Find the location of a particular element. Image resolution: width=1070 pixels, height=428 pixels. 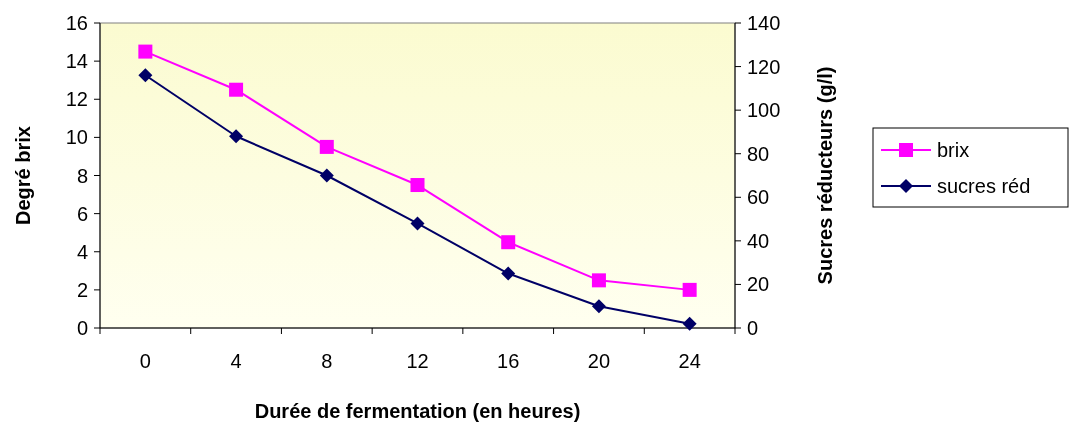

x-tick-label: 24 is located at coordinates (689, 361).